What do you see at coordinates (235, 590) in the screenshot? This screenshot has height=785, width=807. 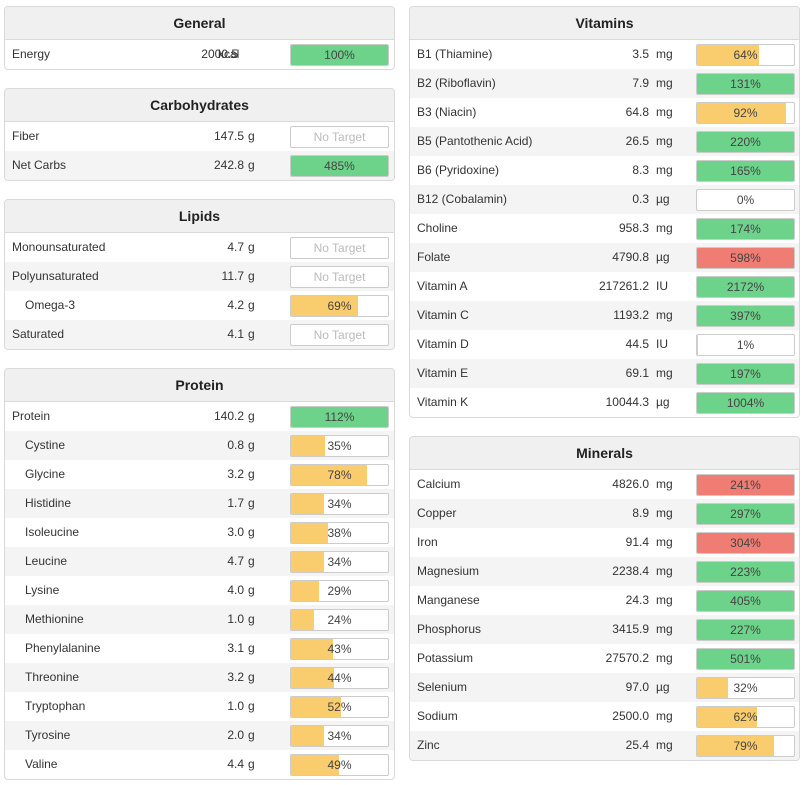 I see `nutrient-amount: 4.0` at bounding box center [235, 590].